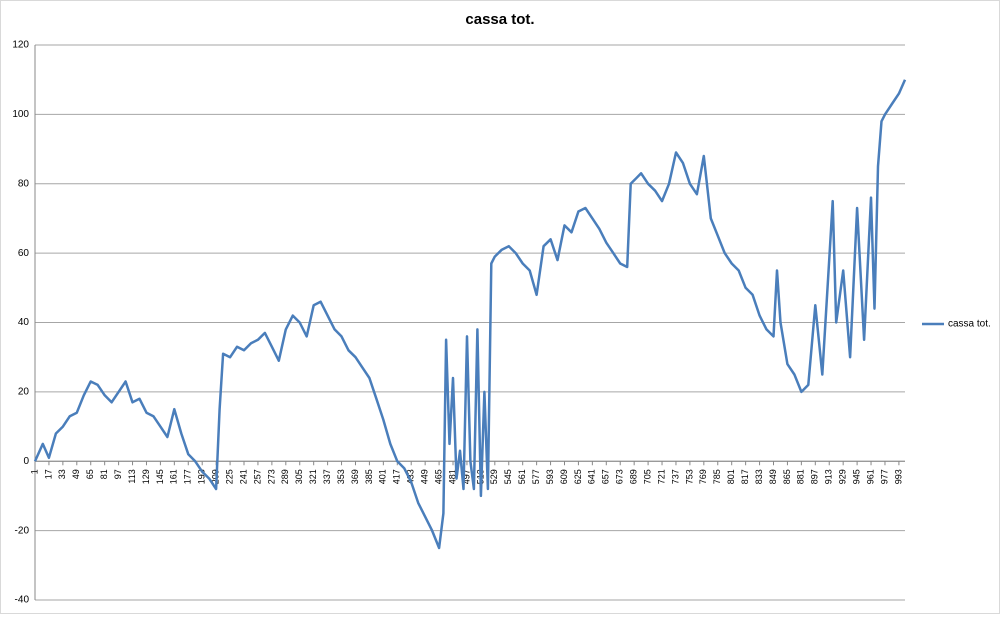  Describe the element at coordinates (22, 600) in the screenshot. I see `y-tick-label: -40` at that location.